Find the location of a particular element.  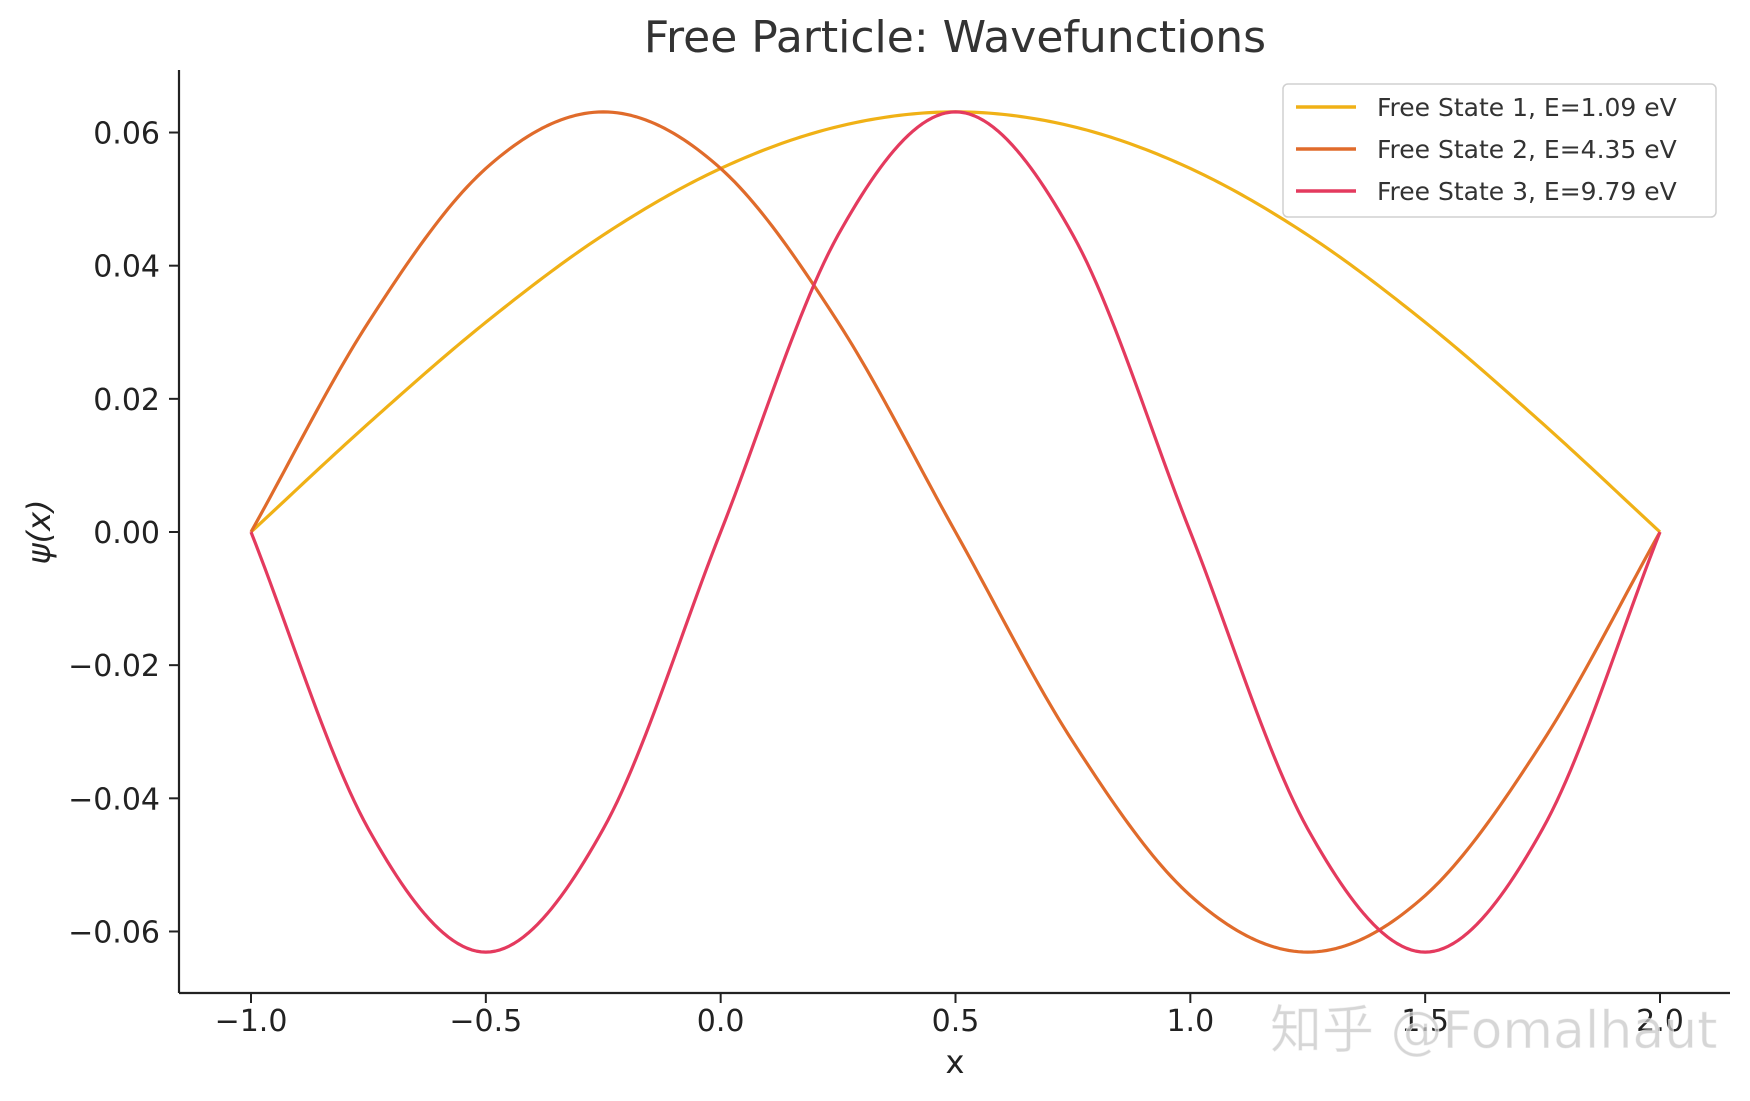

legend-label-1: Free State 1, E=1.09 eV is located at coordinates (1527, 107).